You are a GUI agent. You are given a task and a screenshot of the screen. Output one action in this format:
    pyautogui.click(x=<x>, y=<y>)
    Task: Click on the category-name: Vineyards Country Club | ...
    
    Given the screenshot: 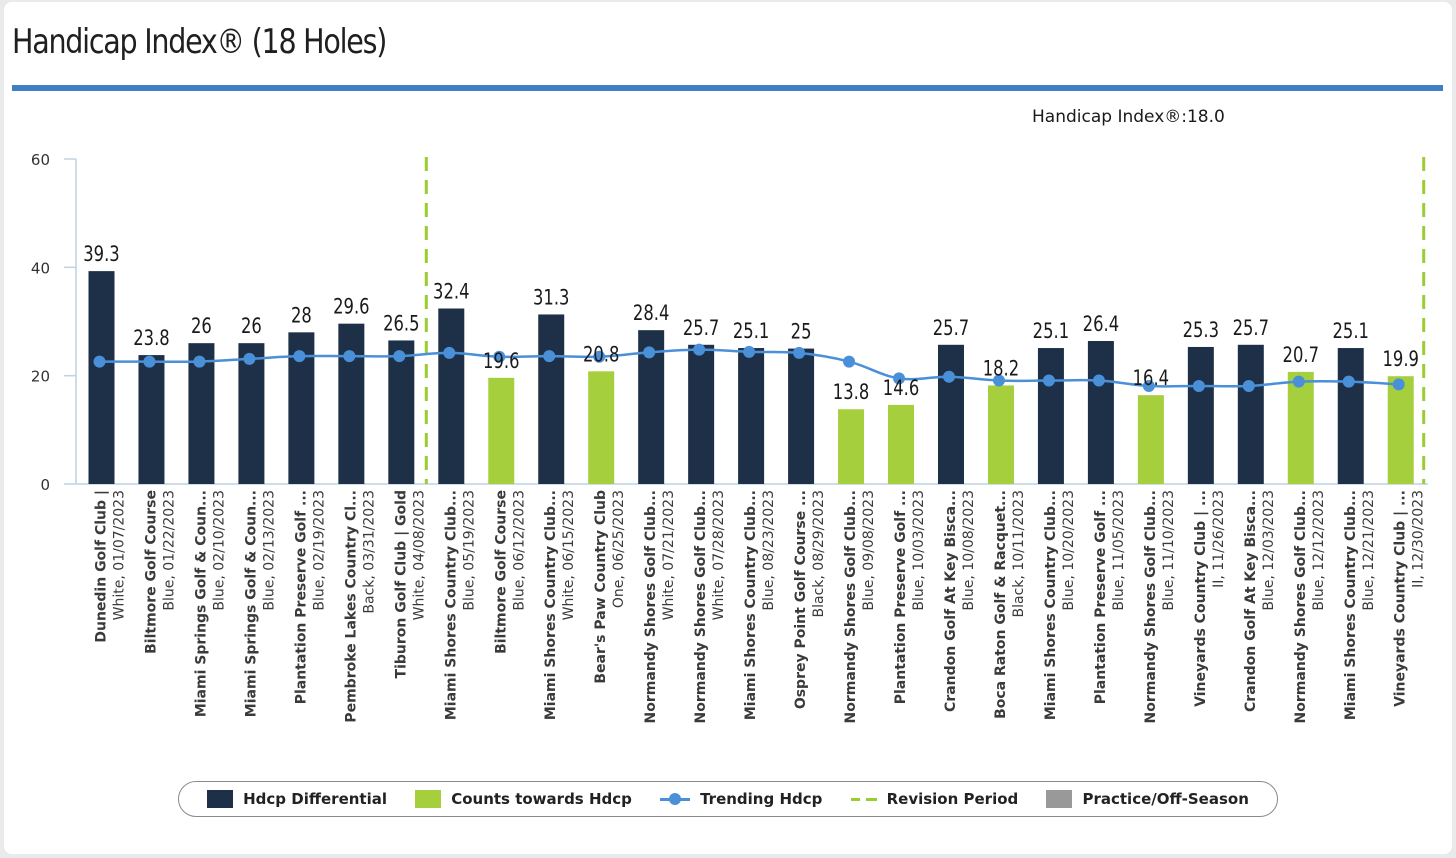 What is the action you would take?
    pyautogui.click(x=1201, y=598)
    